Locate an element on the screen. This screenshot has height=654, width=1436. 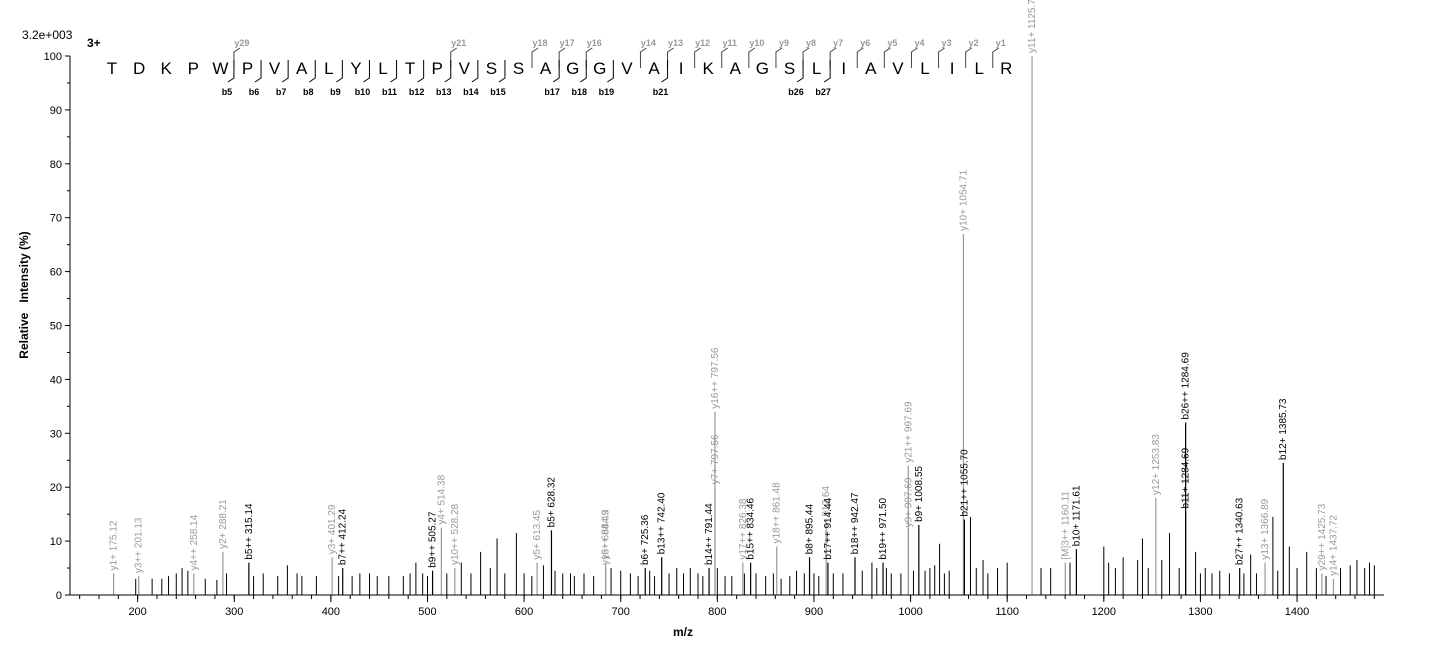
y-tick-label: 40 is located at coordinates (56, 380).